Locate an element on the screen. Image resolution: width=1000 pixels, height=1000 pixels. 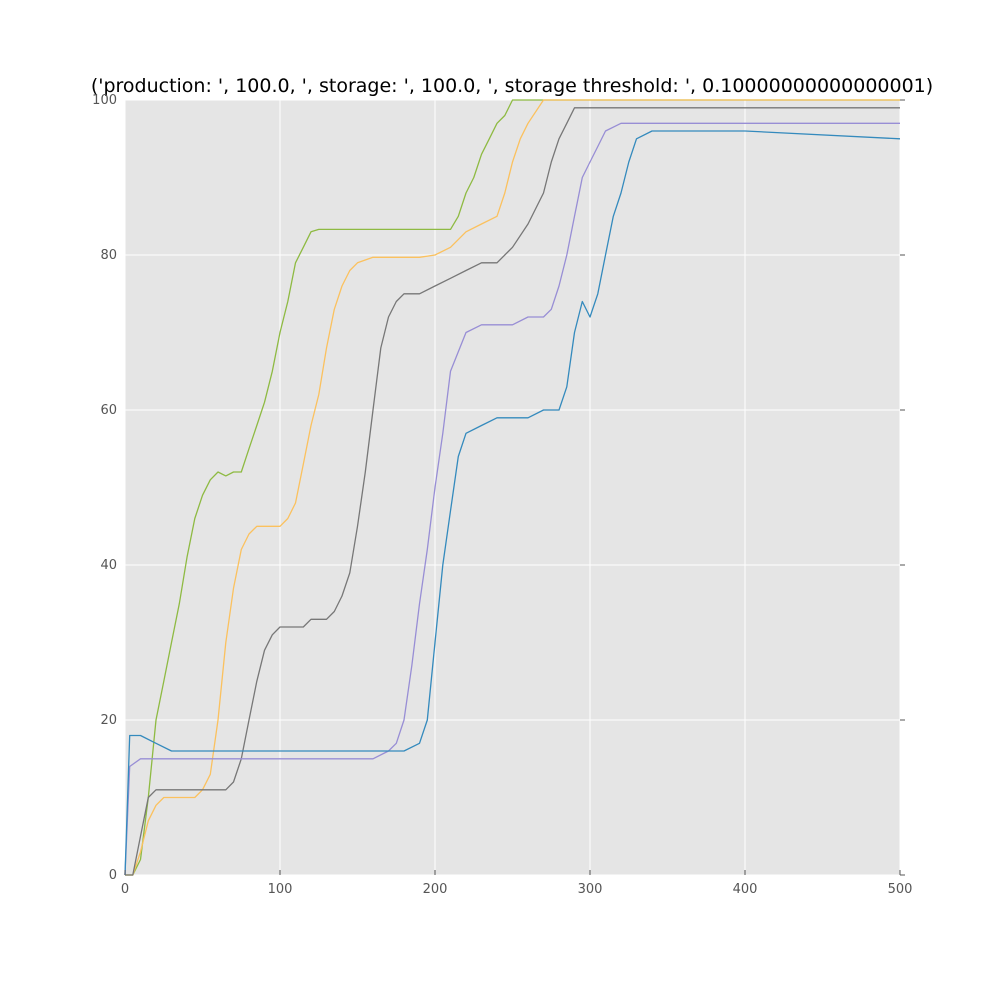
x-tick-label: 200 is located at coordinates (435, 889).